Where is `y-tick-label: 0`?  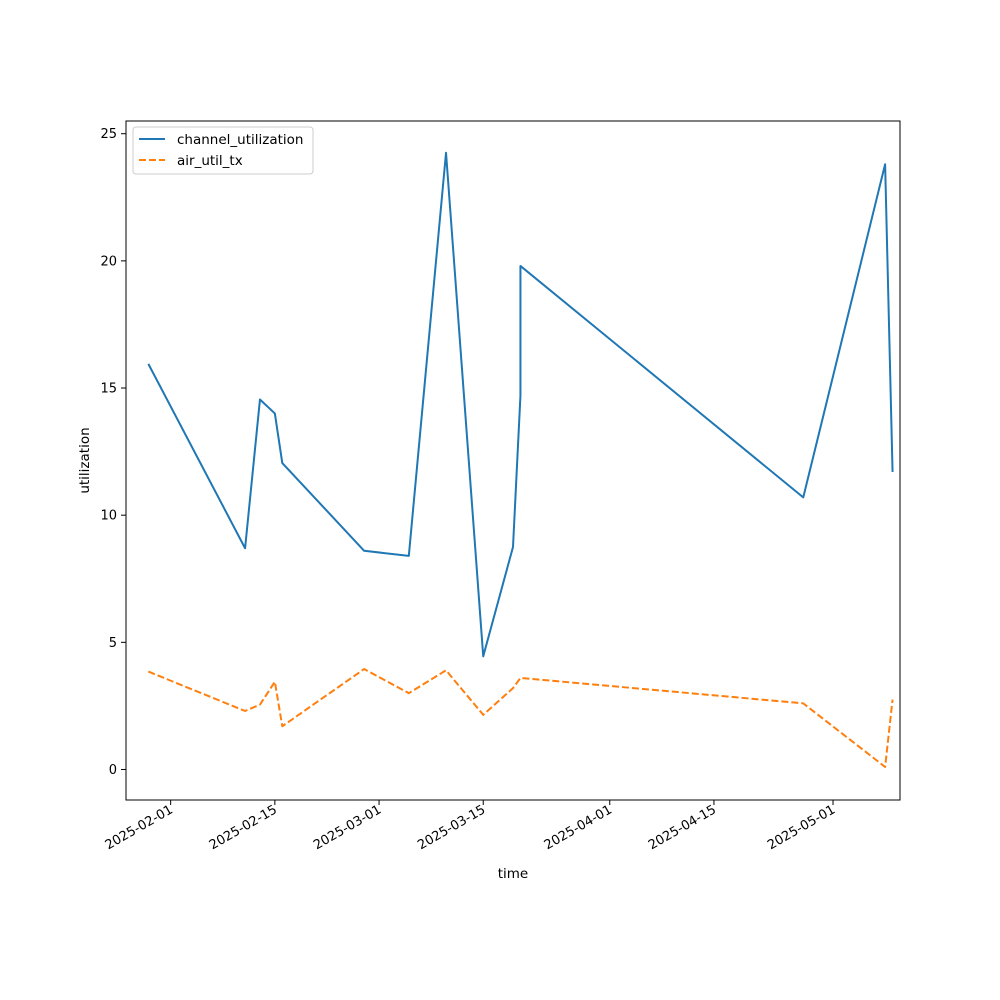
y-tick-label: 0 is located at coordinates (113, 770).